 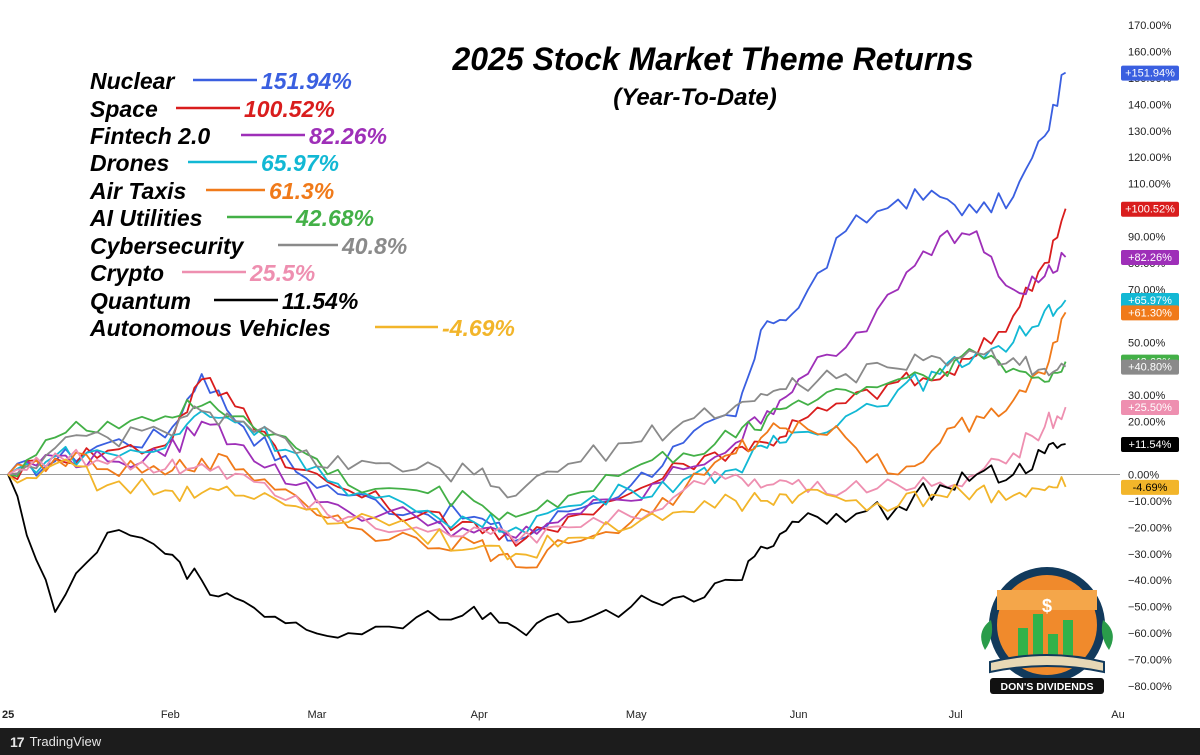 I want to click on y-tick-label: 0.00%, so click(x=1143, y=475).